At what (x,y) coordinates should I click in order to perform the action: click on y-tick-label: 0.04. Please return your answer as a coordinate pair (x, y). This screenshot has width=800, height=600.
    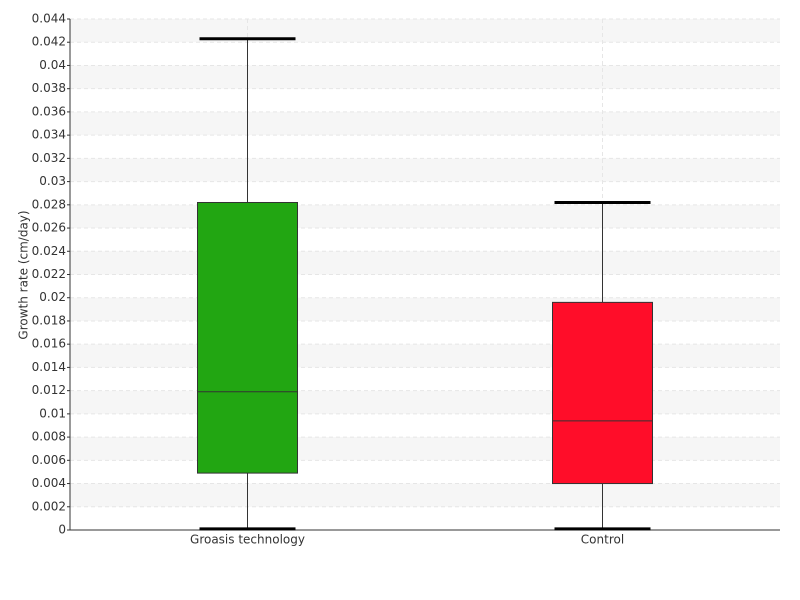
    Looking at the image, I should click on (52, 65).